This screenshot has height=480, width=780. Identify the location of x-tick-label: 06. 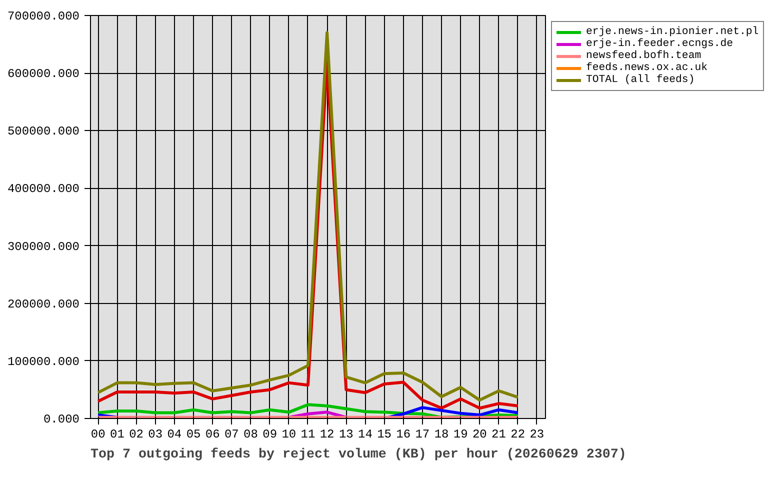
(212, 435).